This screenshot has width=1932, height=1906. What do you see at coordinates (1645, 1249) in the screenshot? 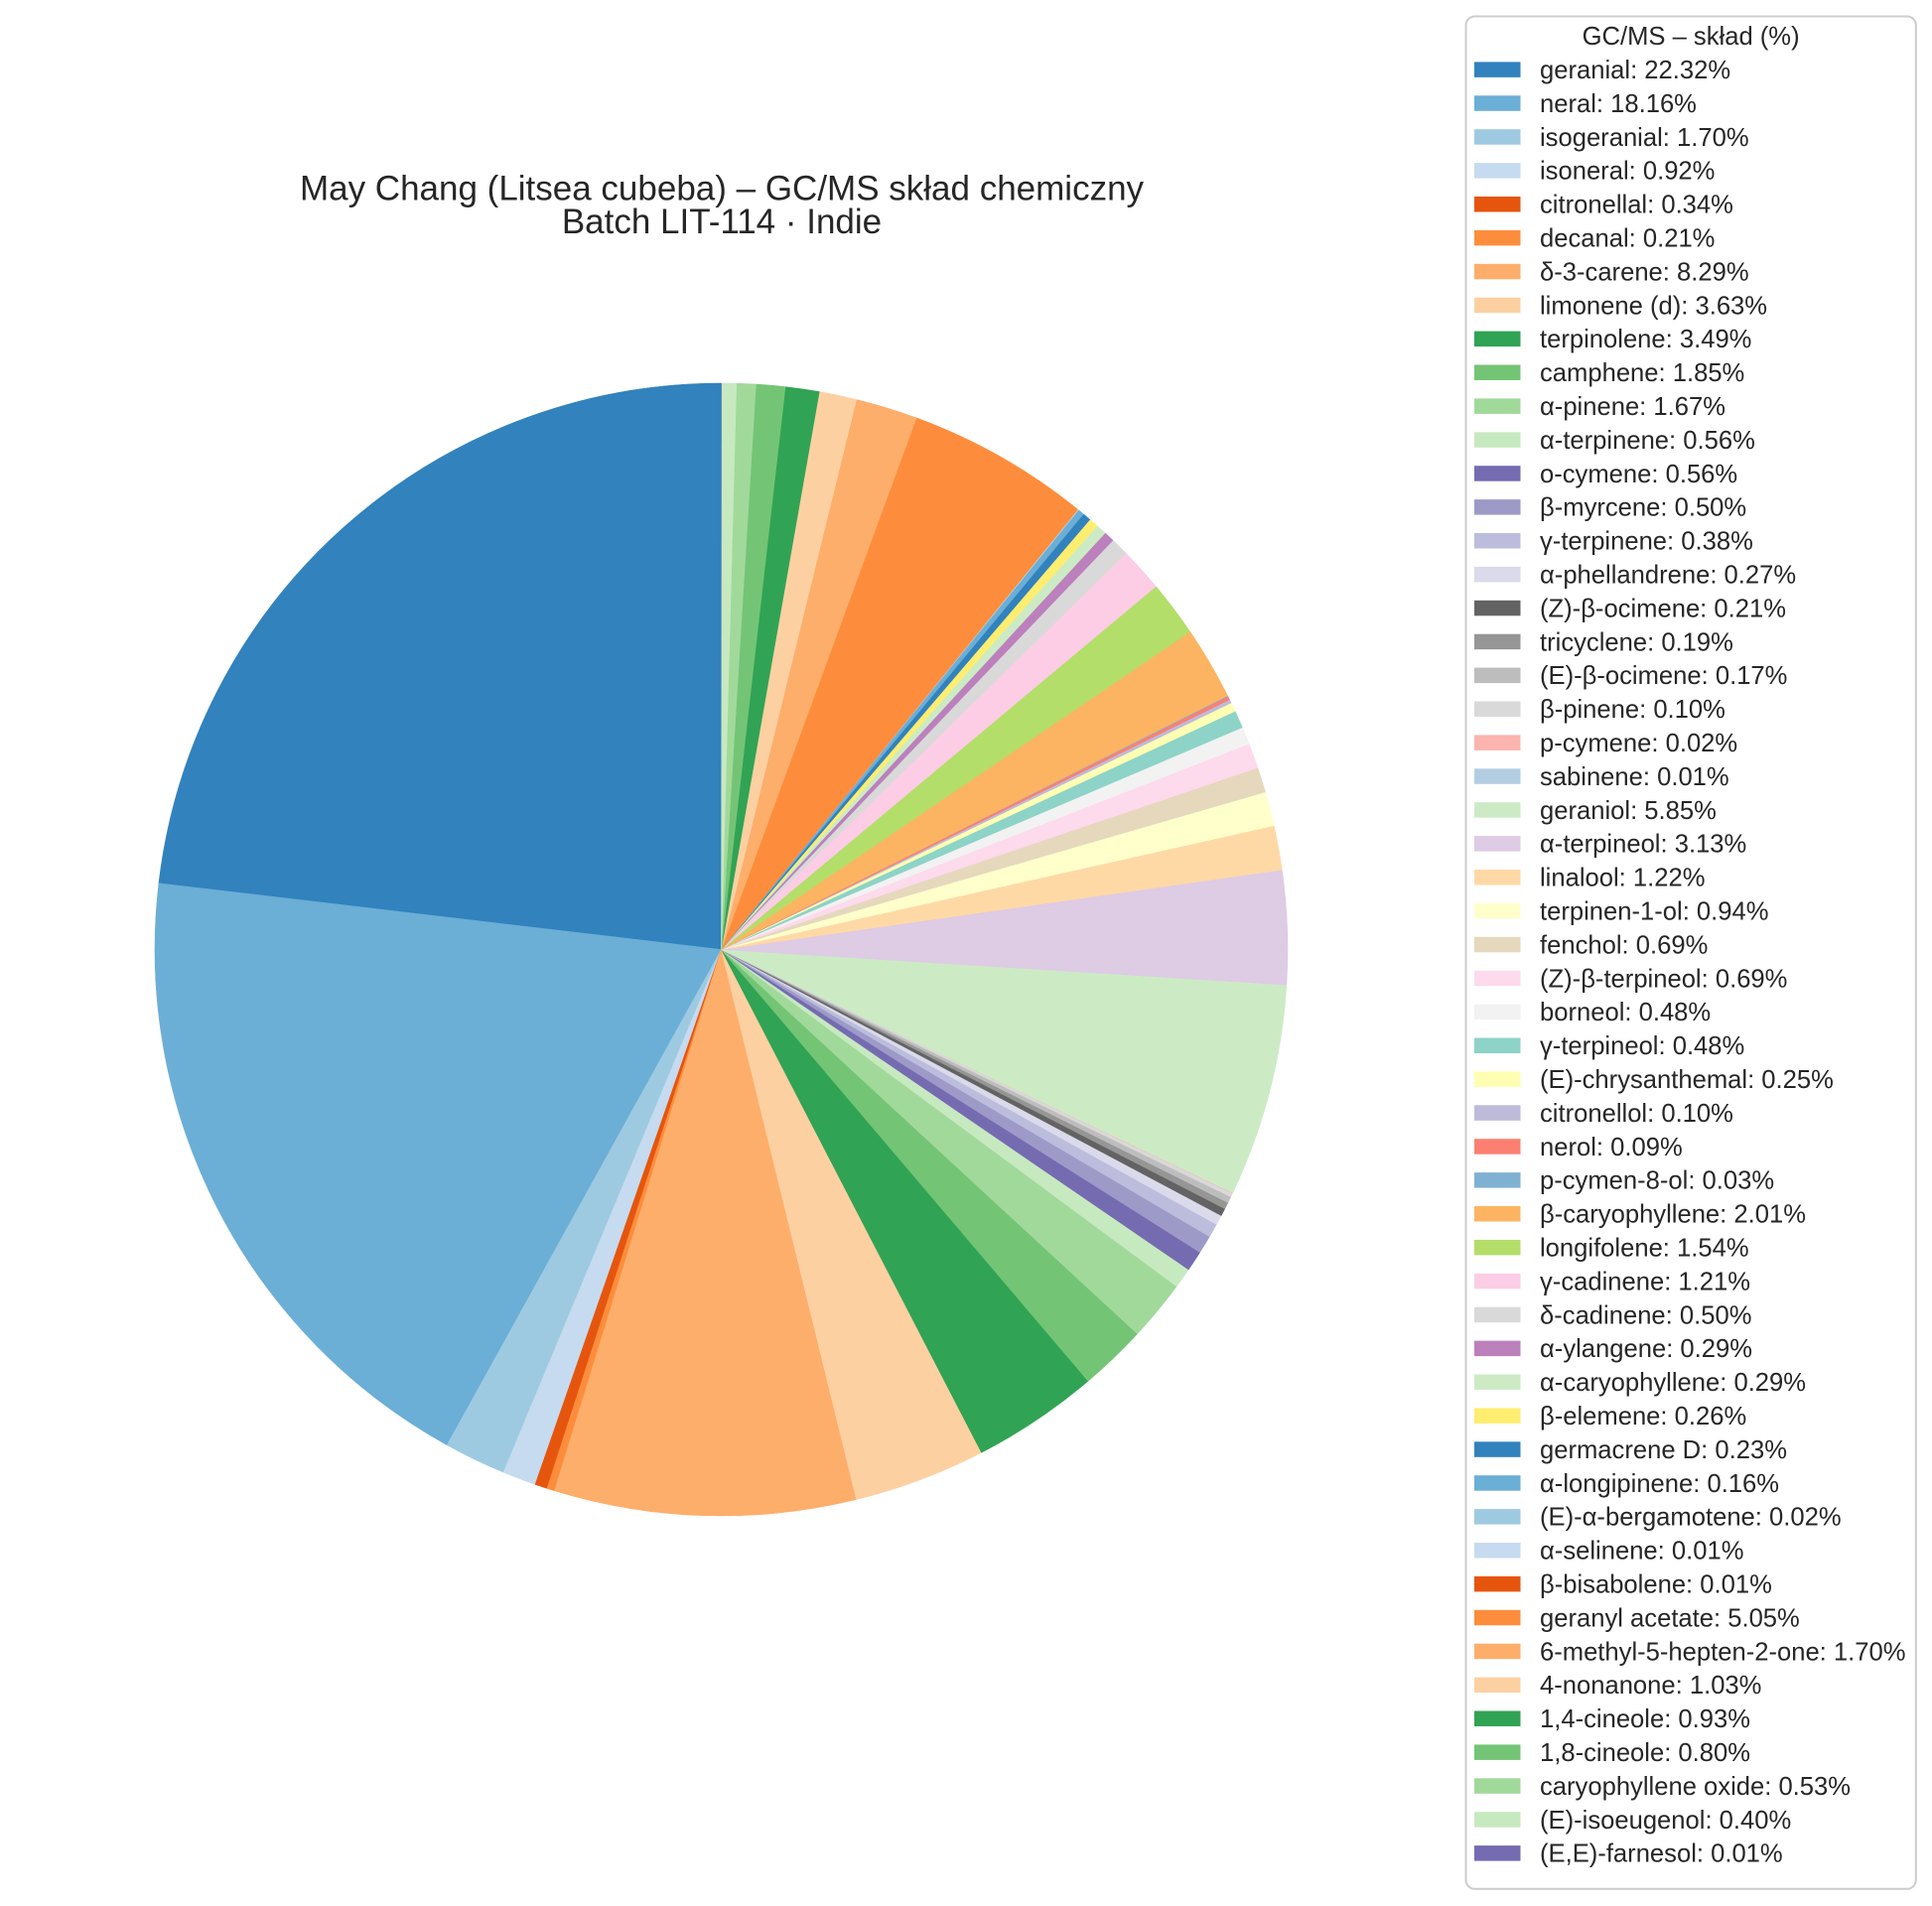
I see `svg-text: longifolene: 1.54%` at bounding box center [1645, 1249].